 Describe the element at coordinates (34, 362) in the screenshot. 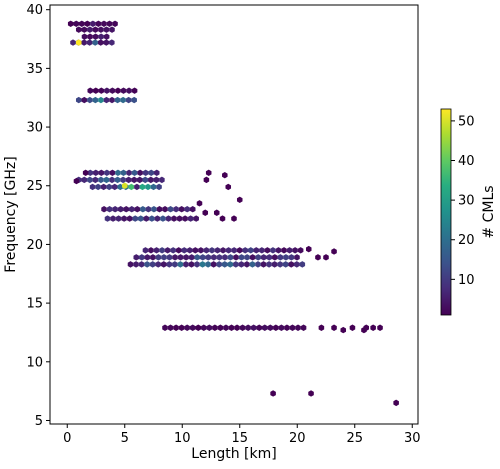

I see `y-tick-label: 10` at that location.